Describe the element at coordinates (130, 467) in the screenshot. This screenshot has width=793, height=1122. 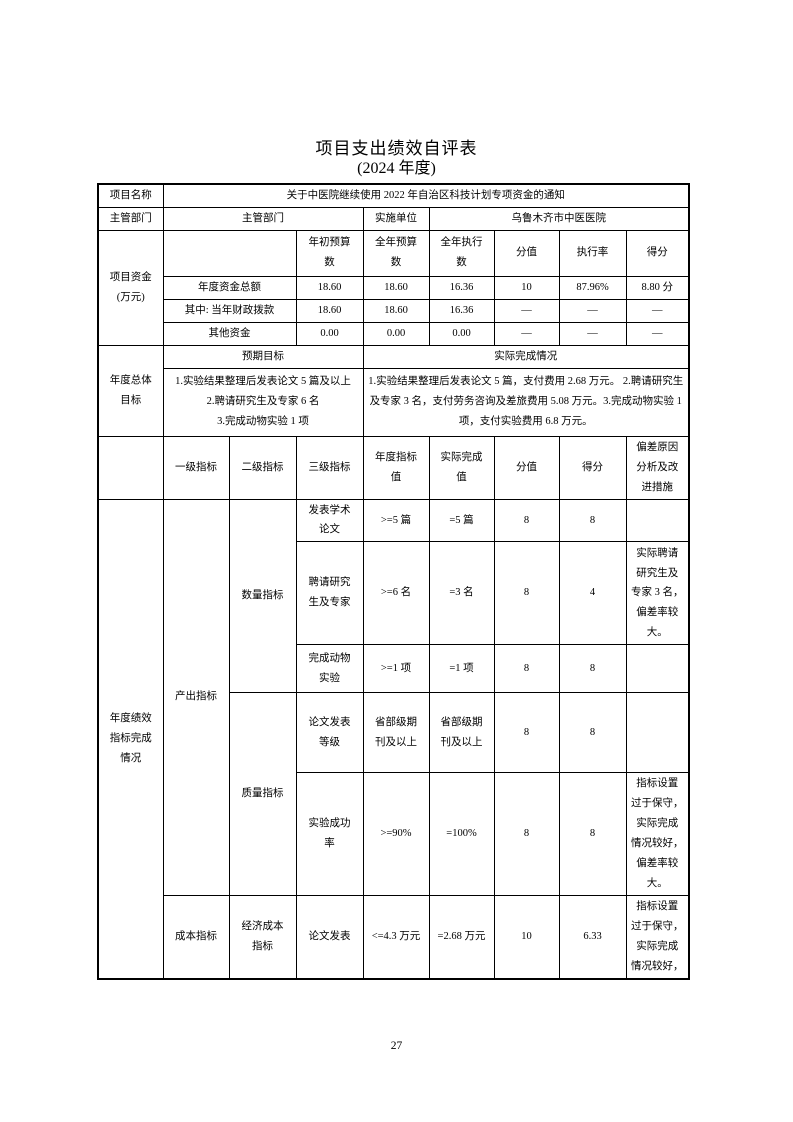
I see `indicator-header-empty` at that location.